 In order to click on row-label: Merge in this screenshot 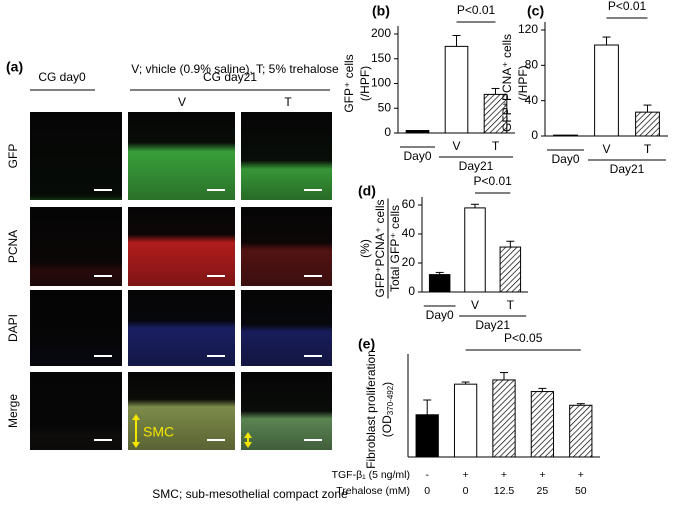, I will do `click(13, 411)`.